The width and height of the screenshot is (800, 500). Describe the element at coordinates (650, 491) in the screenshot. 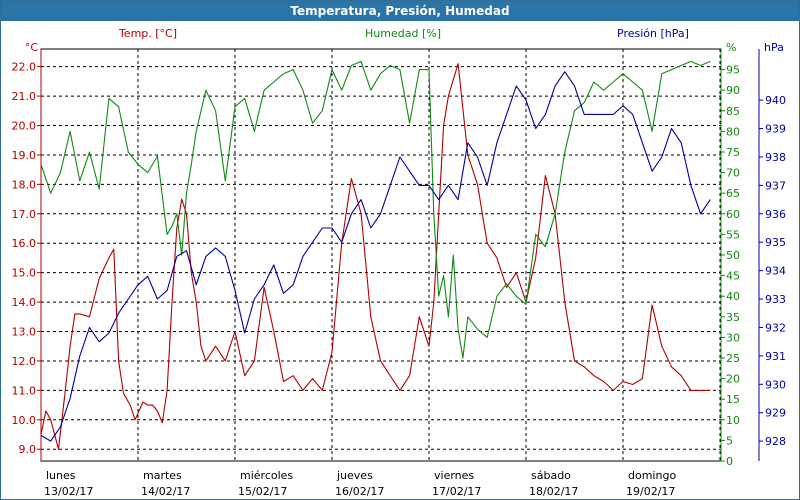

I see `x-tick-date-label: 19/02/17` at that location.